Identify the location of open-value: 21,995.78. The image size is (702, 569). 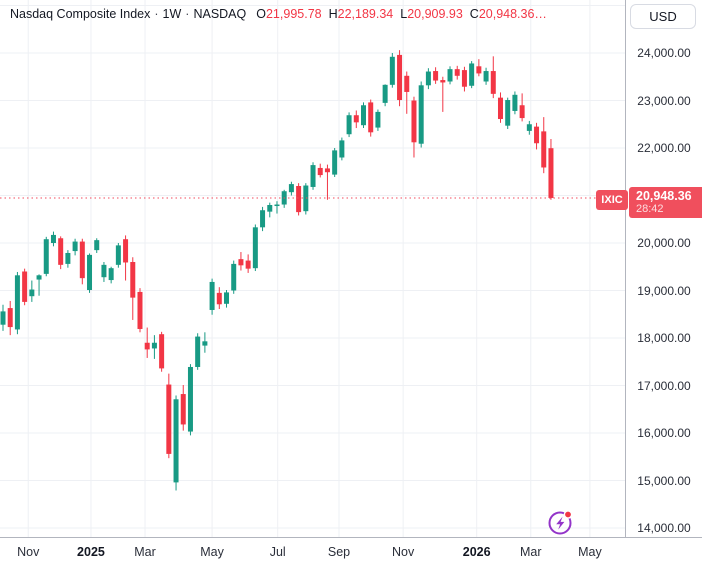
(293, 14).